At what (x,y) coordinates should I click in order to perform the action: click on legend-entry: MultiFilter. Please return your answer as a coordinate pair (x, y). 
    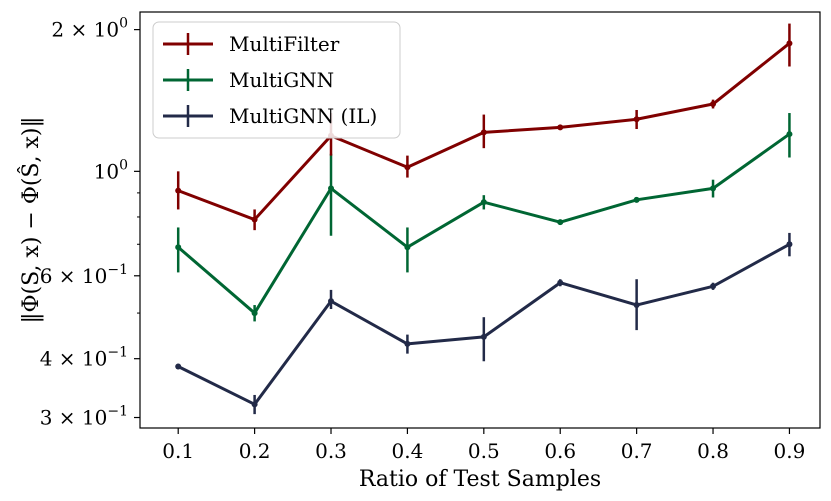
    Looking at the image, I should click on (251, 44).